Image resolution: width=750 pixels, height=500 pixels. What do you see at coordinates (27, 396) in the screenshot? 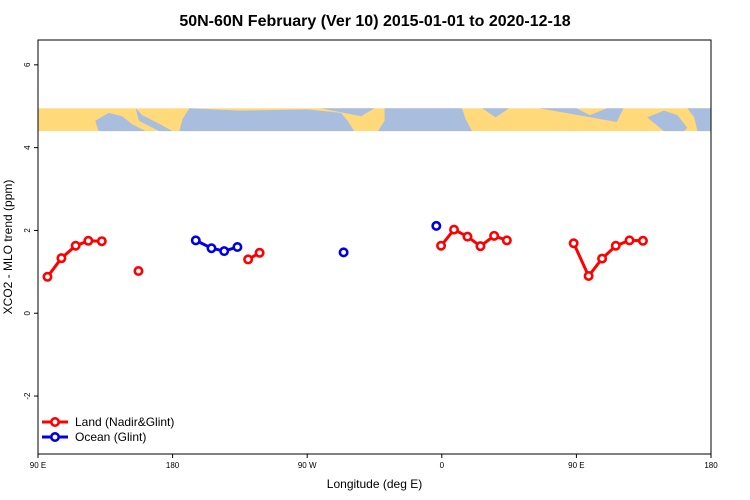
I see `y-tick-label: -2` at bounding box center [27, 396].